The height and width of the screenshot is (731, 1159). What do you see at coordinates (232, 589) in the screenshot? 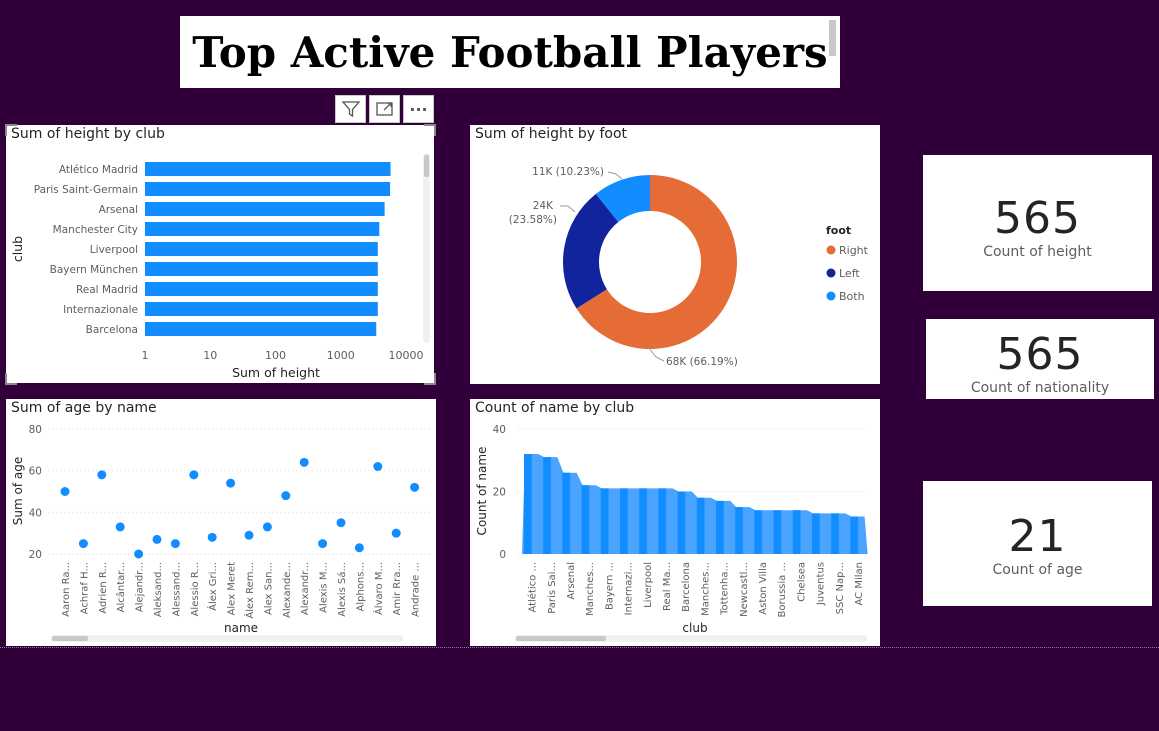
I see `x-tick-label: Alex Meret` at bounding box center [232, 589].